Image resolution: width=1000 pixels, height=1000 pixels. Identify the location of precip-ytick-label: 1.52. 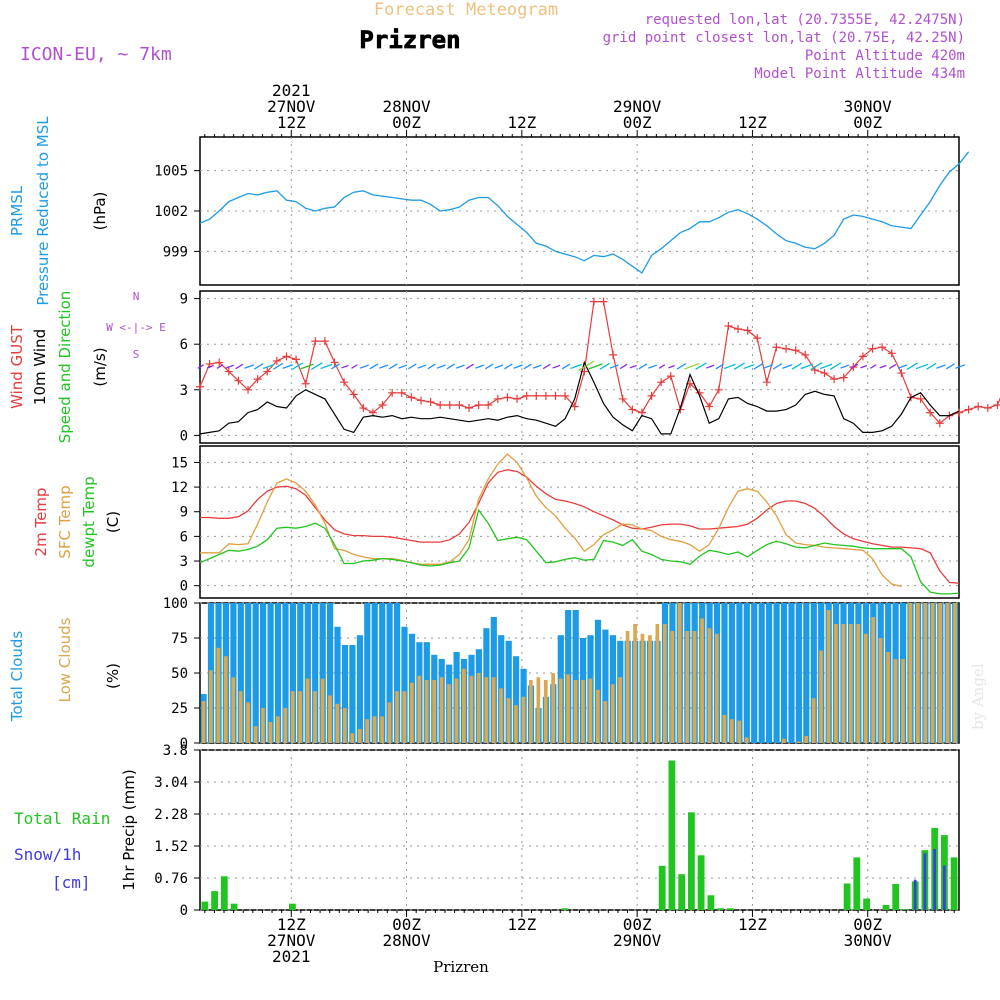
(171, 847).